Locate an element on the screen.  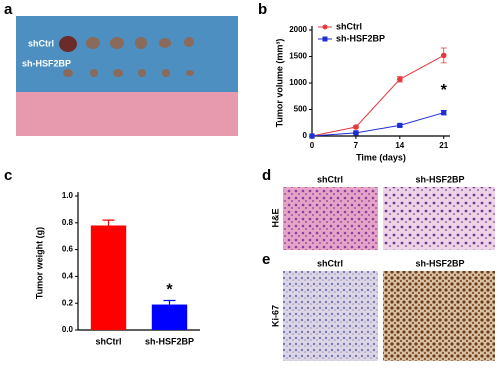
row-label: H&E is located at coordinates (275, 217).